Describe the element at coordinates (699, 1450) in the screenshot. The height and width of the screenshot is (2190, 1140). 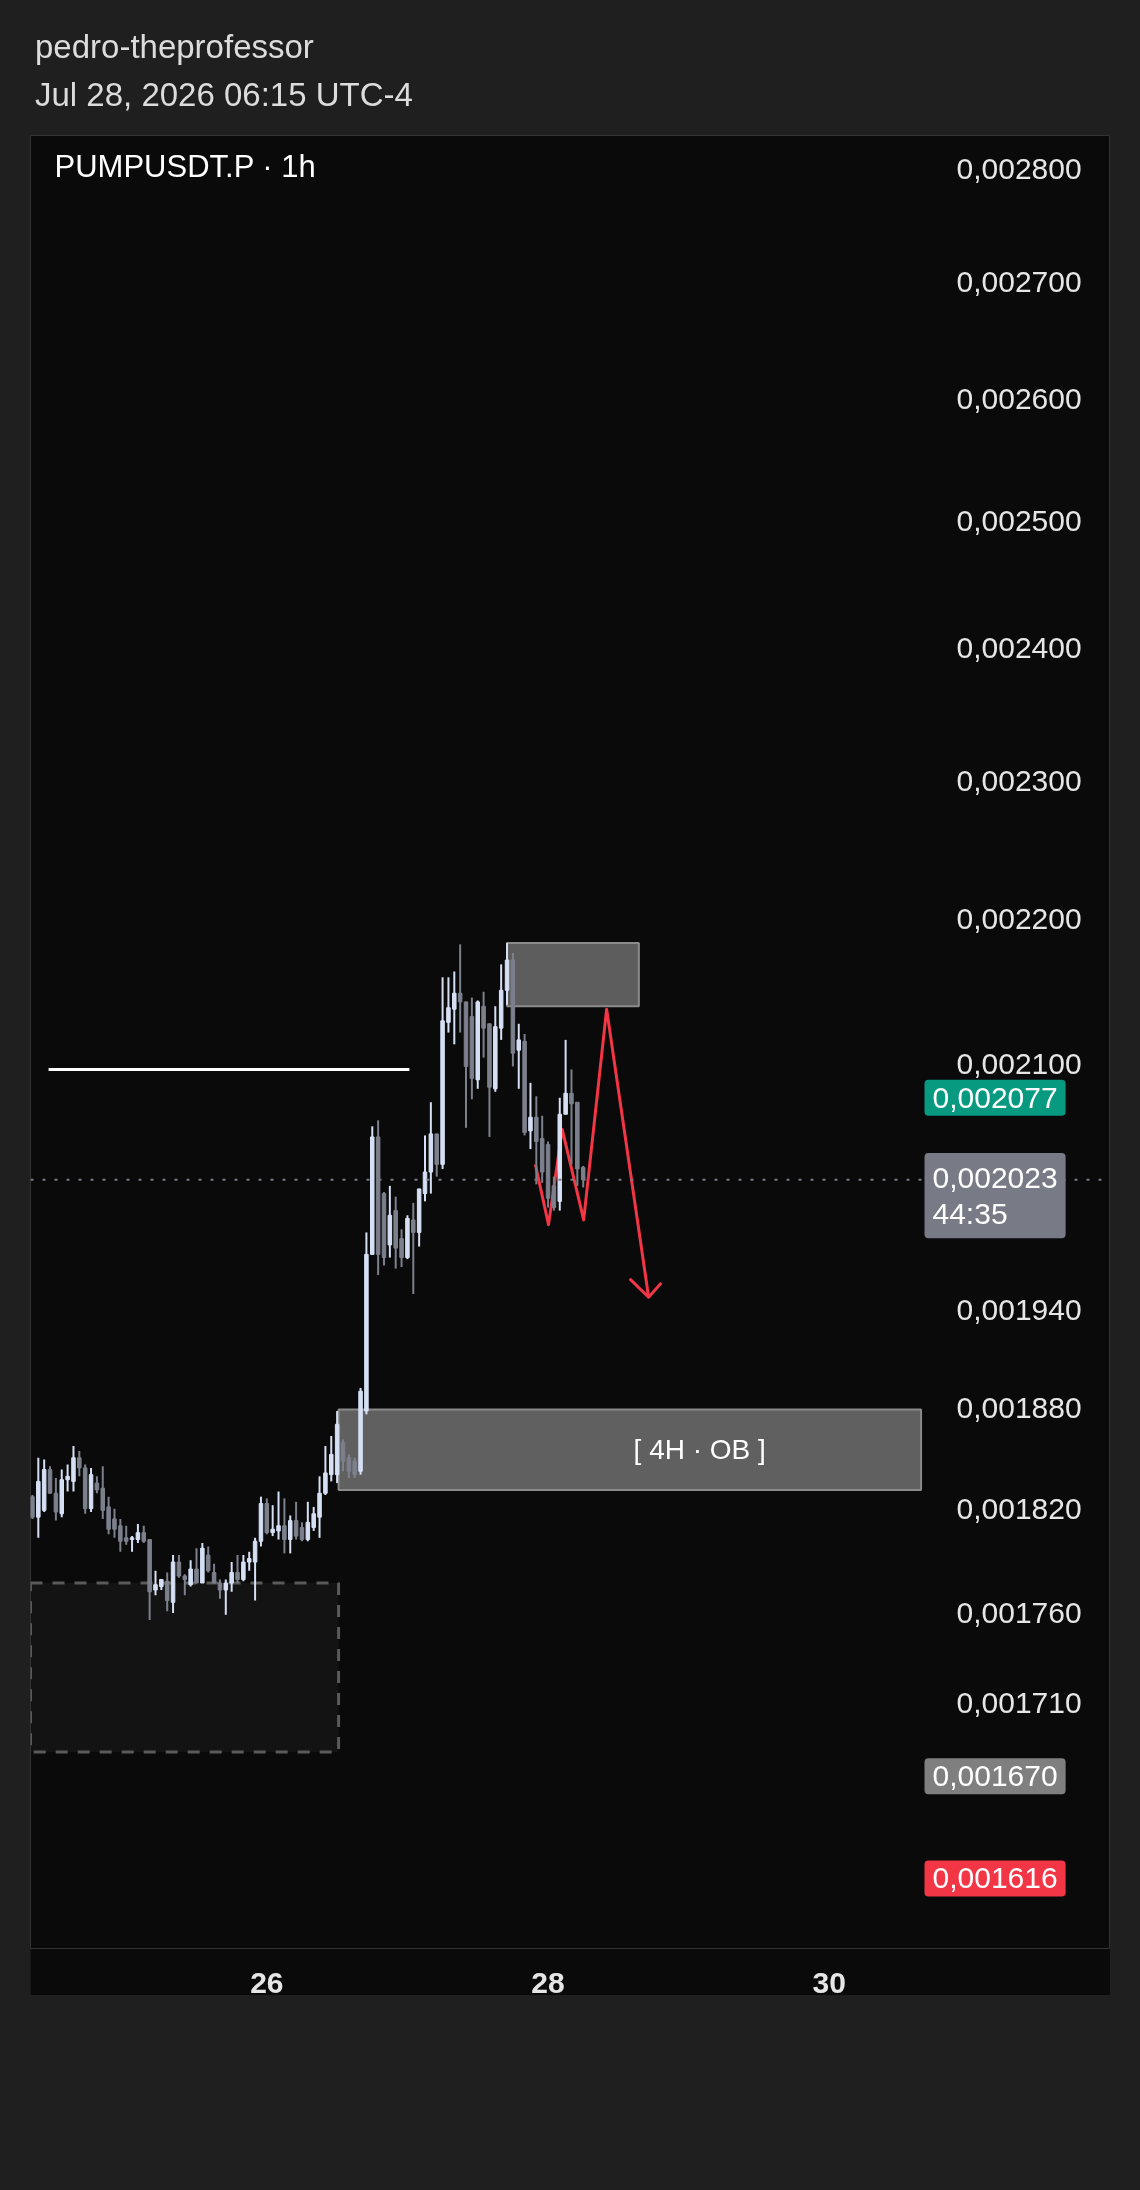
I see `annotation: [ 4H · OB ]` at that location.